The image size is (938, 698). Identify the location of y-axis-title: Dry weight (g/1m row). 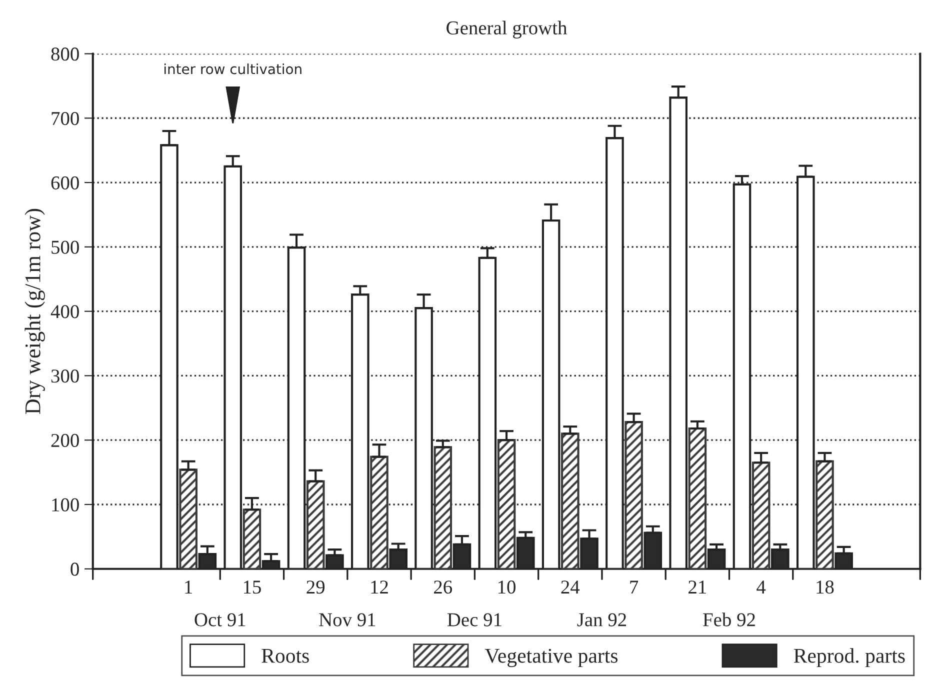
(34, 311).